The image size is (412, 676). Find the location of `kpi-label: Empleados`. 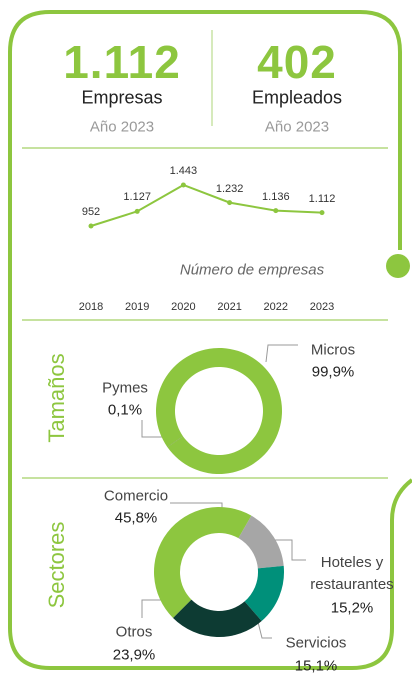

kpi-label: Empleados is located at coordinates (297, 97).